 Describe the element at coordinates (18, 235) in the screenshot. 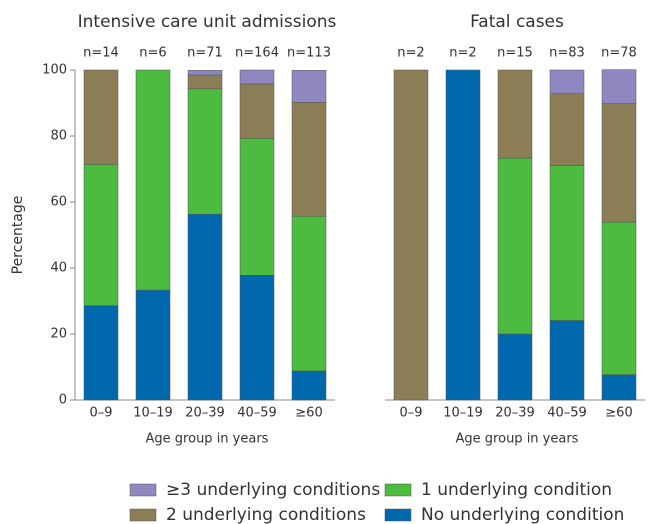

I see `y-axis-label: Percentage` at that location.